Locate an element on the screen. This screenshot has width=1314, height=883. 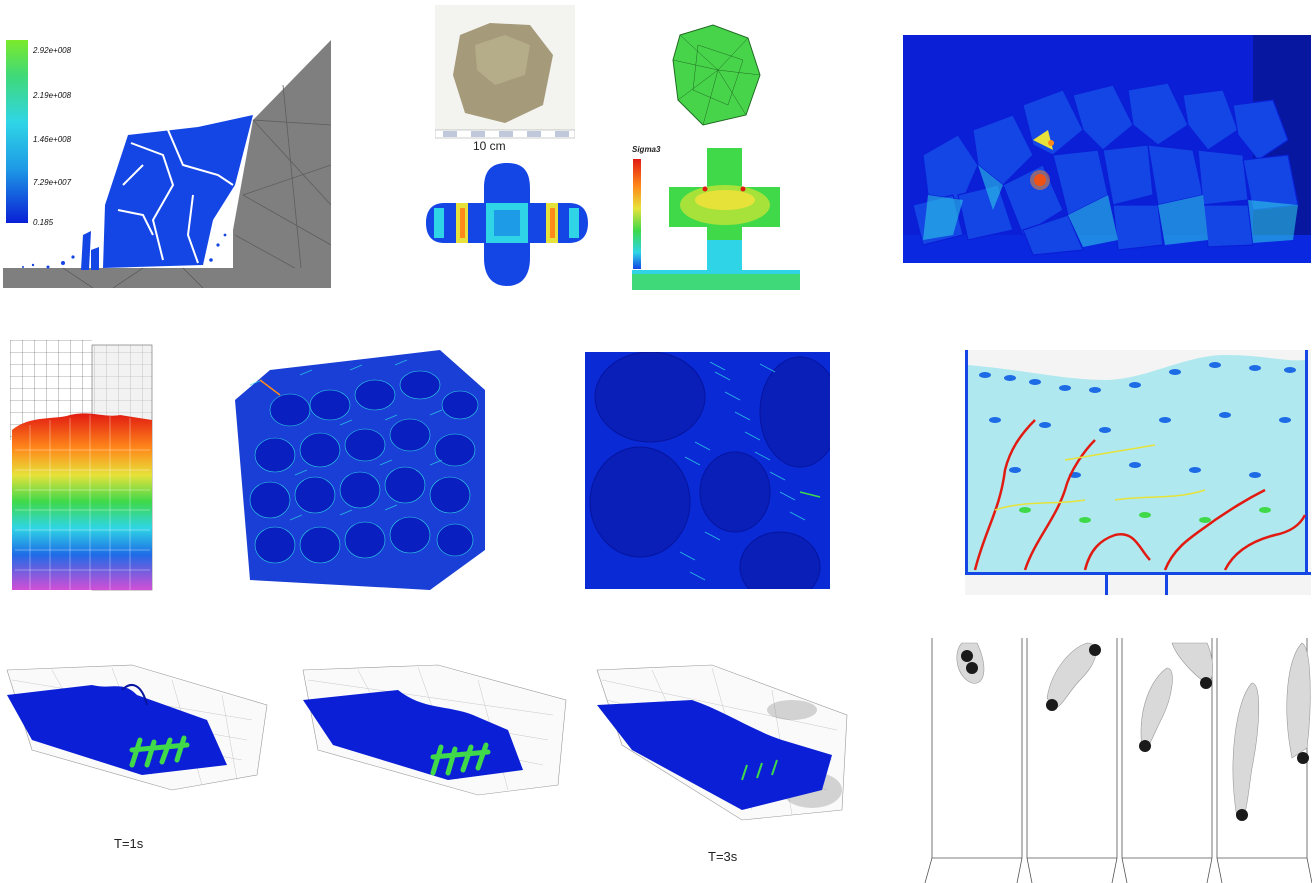
packed-bed-panel is located at coordinates (360, 470).